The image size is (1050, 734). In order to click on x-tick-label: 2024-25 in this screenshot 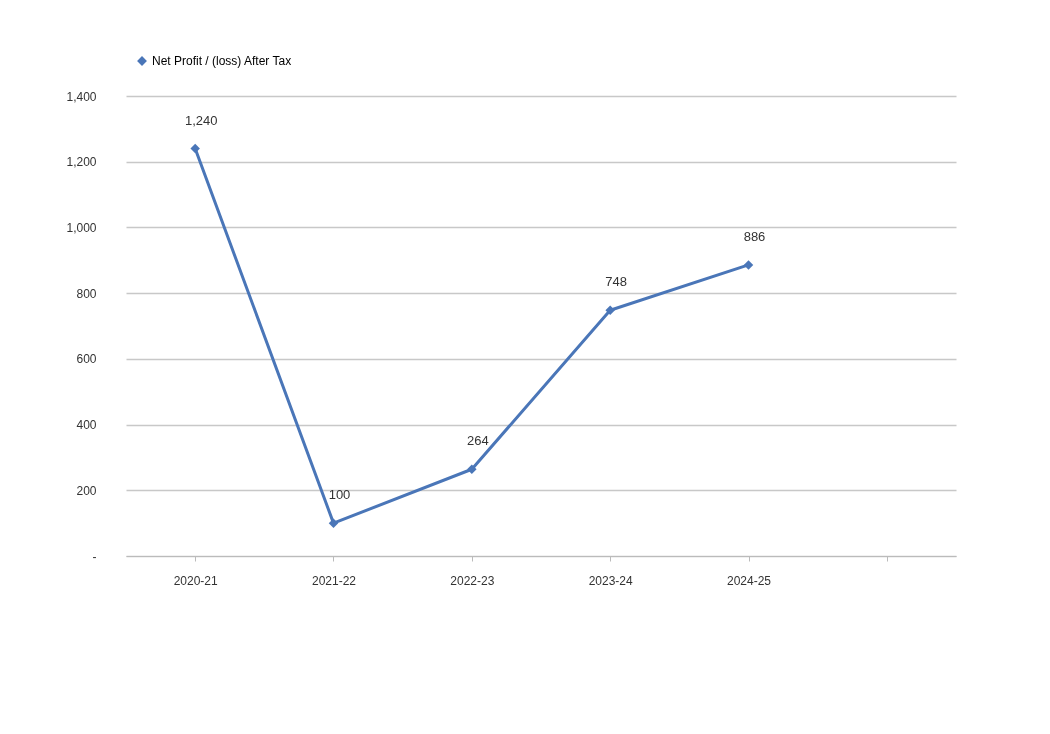, I will do `click(749, 580)`.